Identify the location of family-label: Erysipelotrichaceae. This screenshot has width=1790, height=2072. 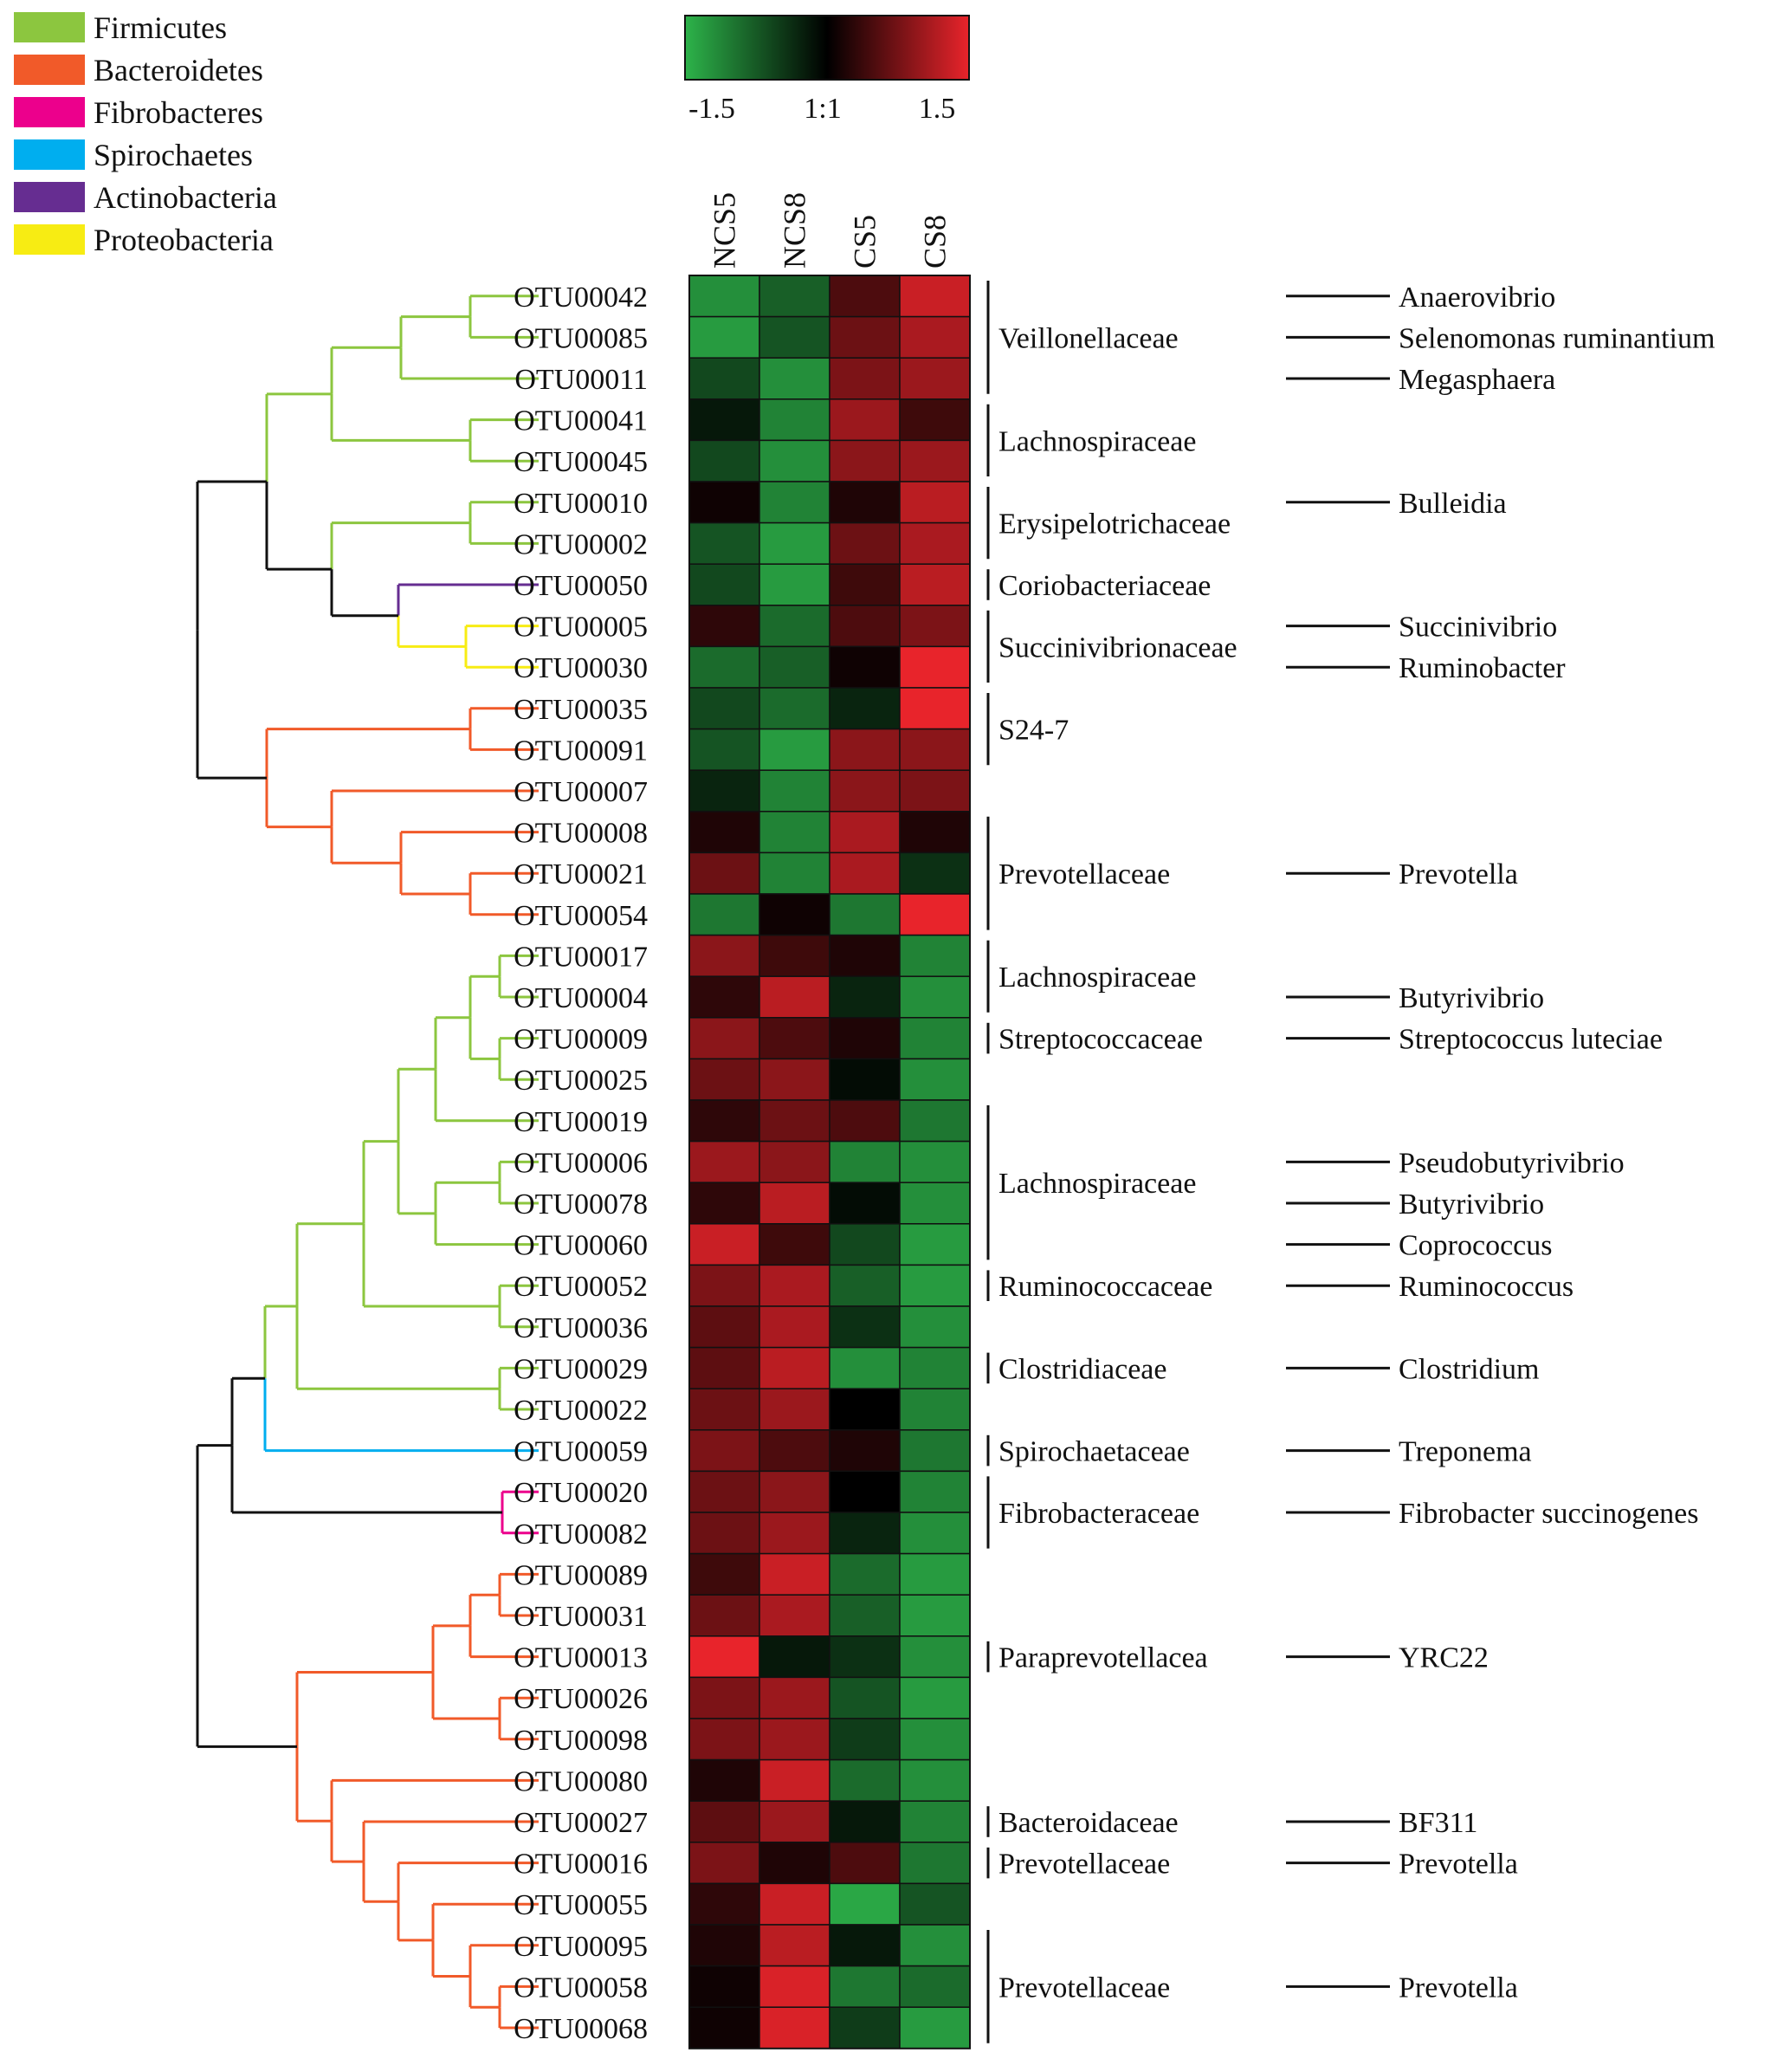
(1115, 524).